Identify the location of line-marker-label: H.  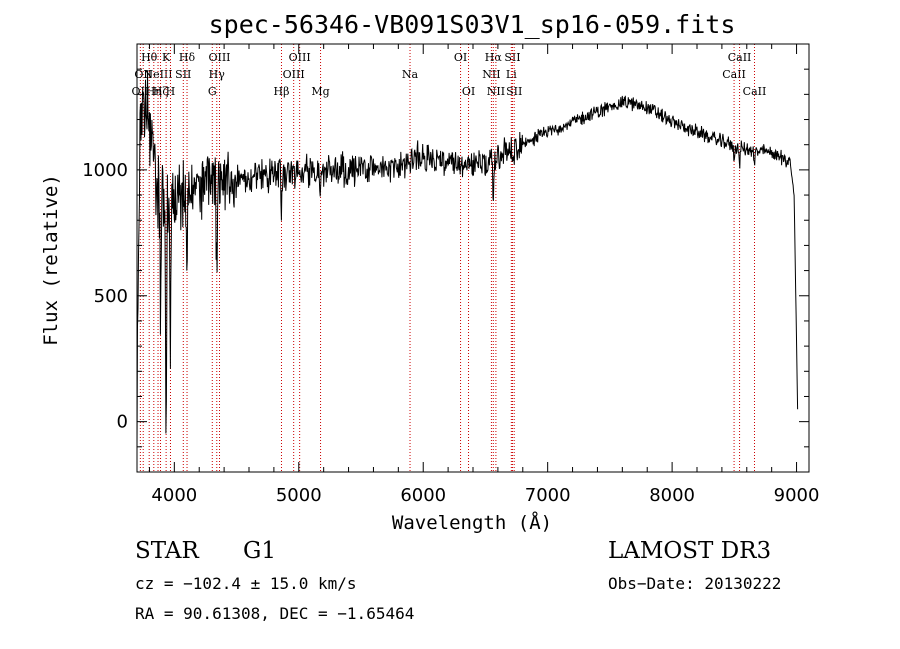
(171, 91).